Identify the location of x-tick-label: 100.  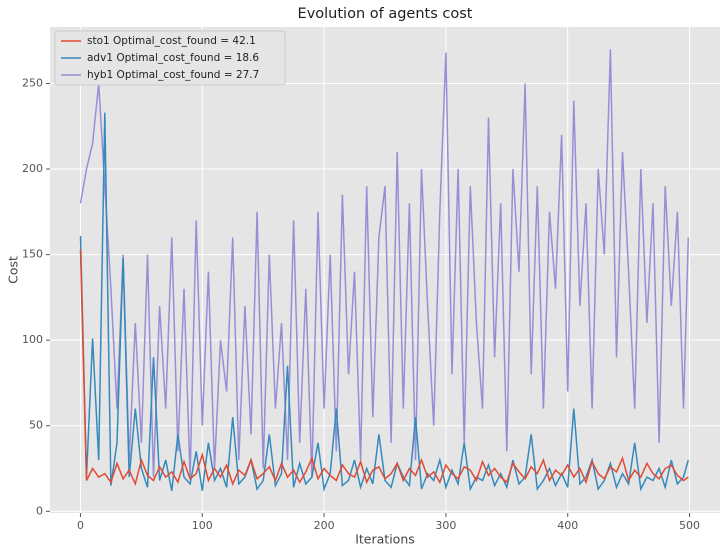
(202, 525).